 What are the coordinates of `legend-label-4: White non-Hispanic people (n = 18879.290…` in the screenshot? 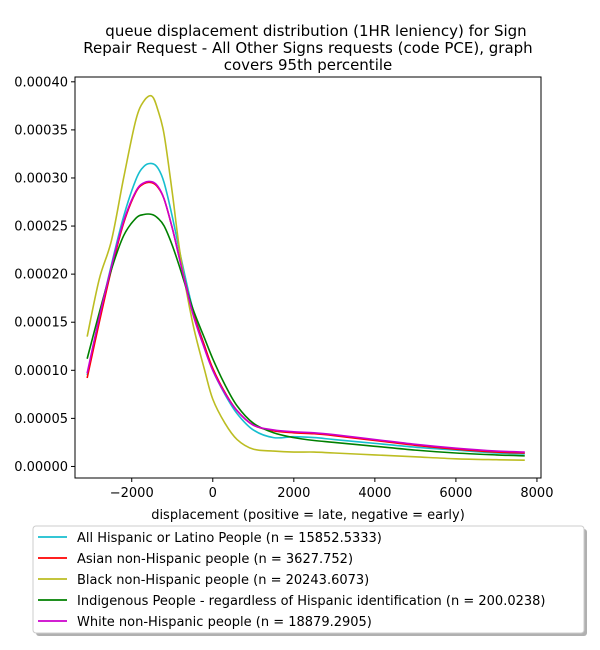 It's located at (224, 622).